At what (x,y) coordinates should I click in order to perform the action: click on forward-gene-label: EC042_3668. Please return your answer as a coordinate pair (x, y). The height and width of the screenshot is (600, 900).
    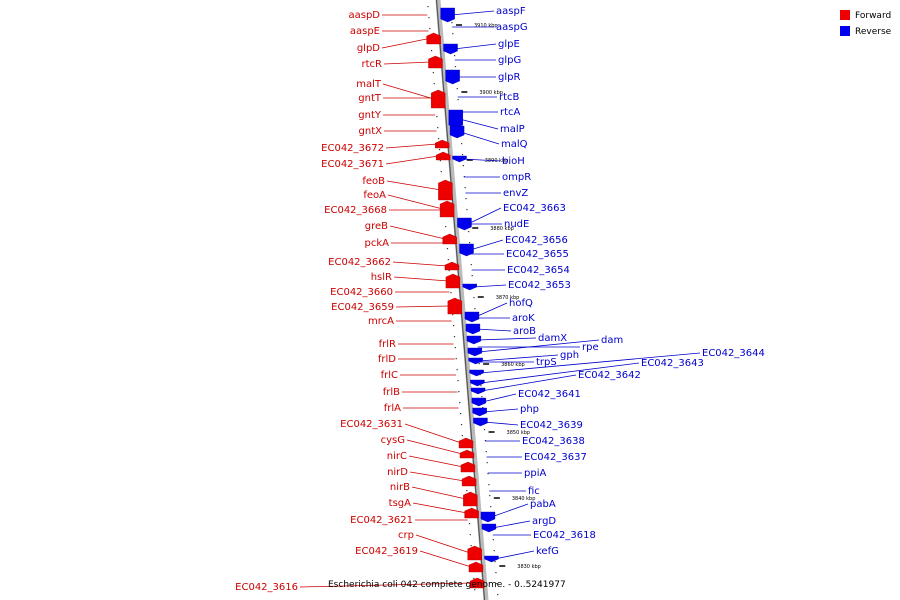
    Looking at the image, I should click on (355, 210).